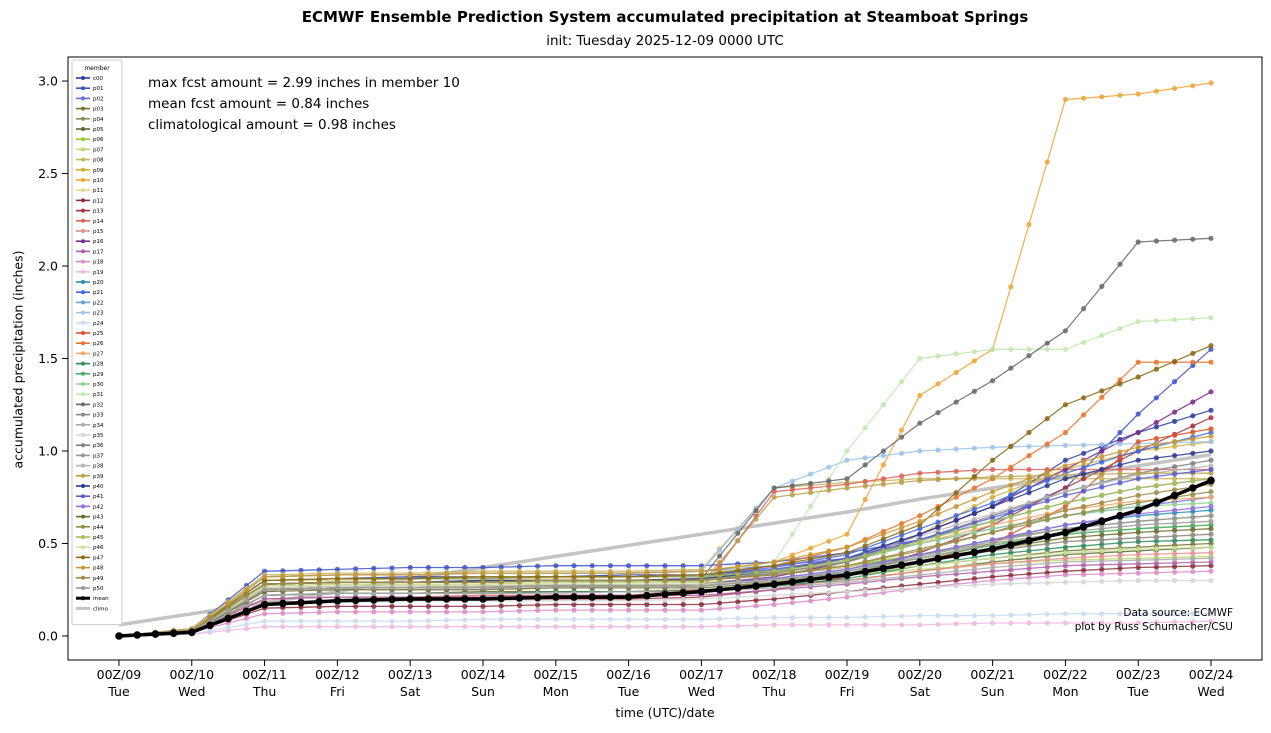  Describe the element at coordinates (92, 599) in the screenshot. I see `legend-entry-mean: mean` at that location.